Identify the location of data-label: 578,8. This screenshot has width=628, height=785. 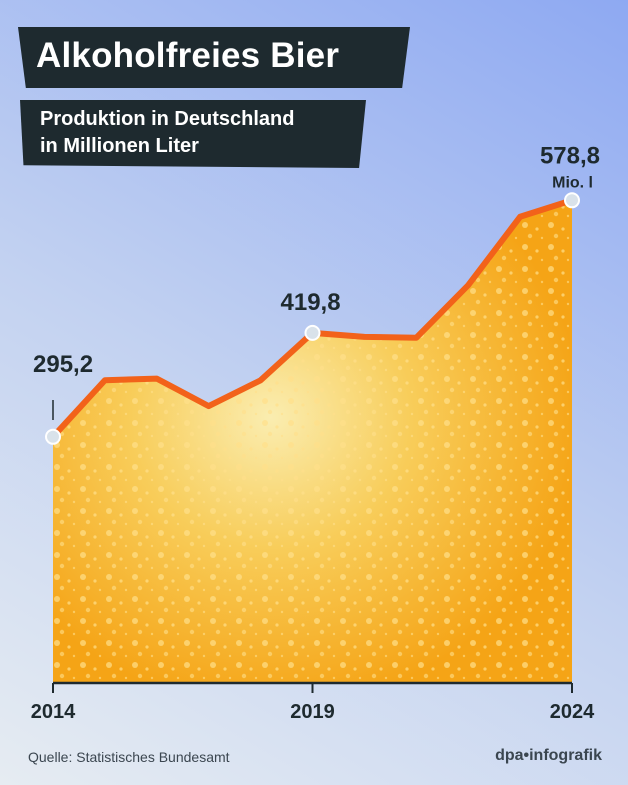
(570, 155).